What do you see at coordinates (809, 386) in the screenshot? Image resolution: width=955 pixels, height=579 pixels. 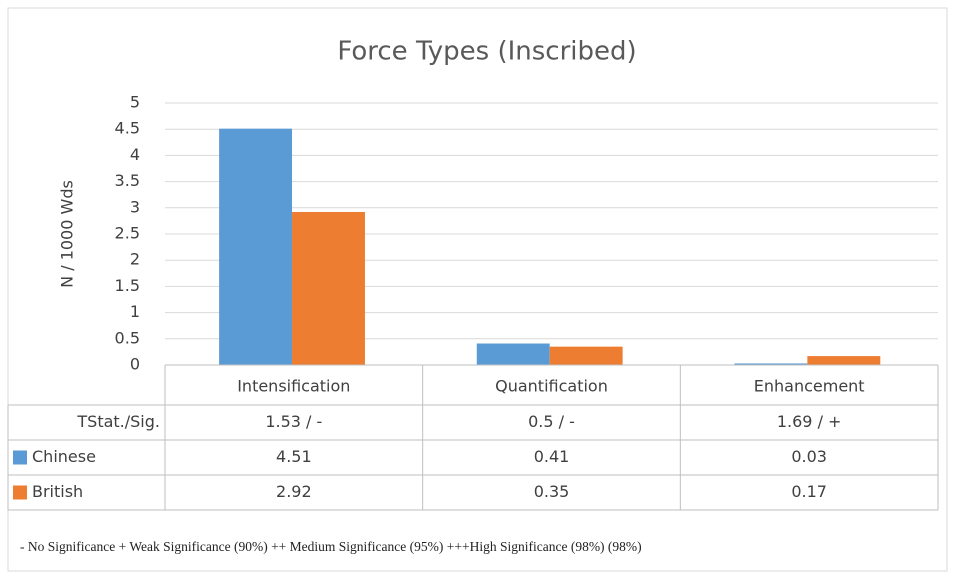 I see `x-tick-label: Enhancement` at bounding box center [809, 386].